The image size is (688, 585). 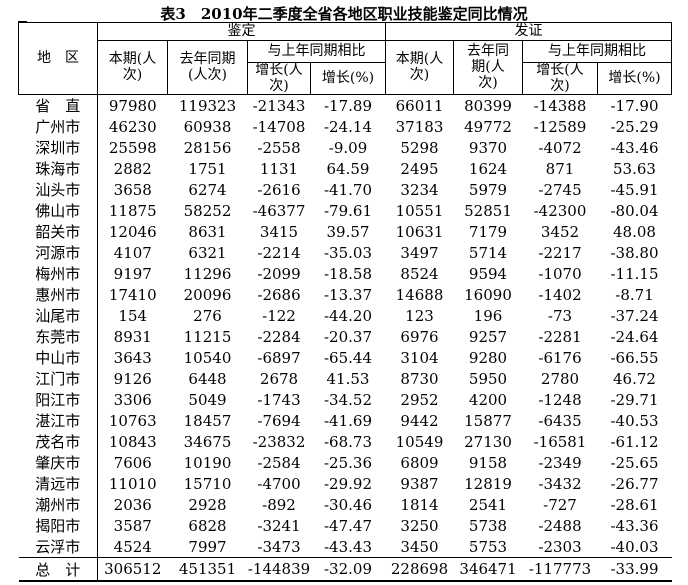 What do you see at coordinates (488, 147) in the screenshot?
I see `value-cell: 9370` at bounding box center [488, 147].